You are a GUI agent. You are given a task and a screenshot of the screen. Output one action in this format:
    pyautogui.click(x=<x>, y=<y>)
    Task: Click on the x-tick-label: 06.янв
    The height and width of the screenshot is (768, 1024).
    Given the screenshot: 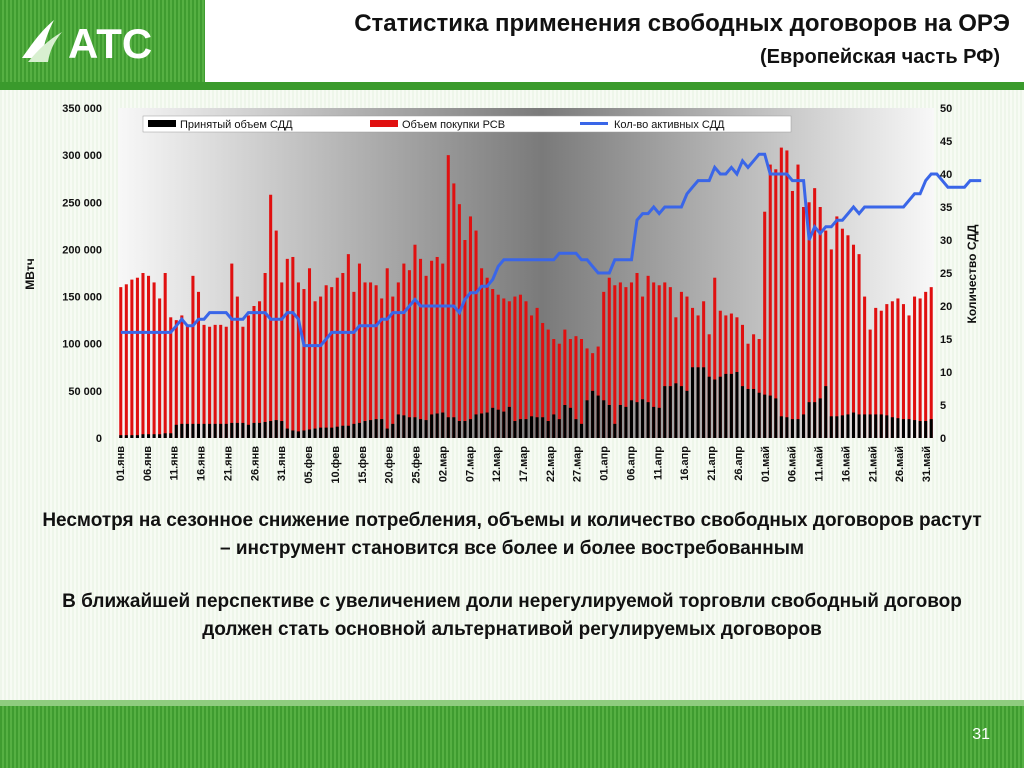 What is the action you would take?
    pyautogui.click(x=148, y=463)
    